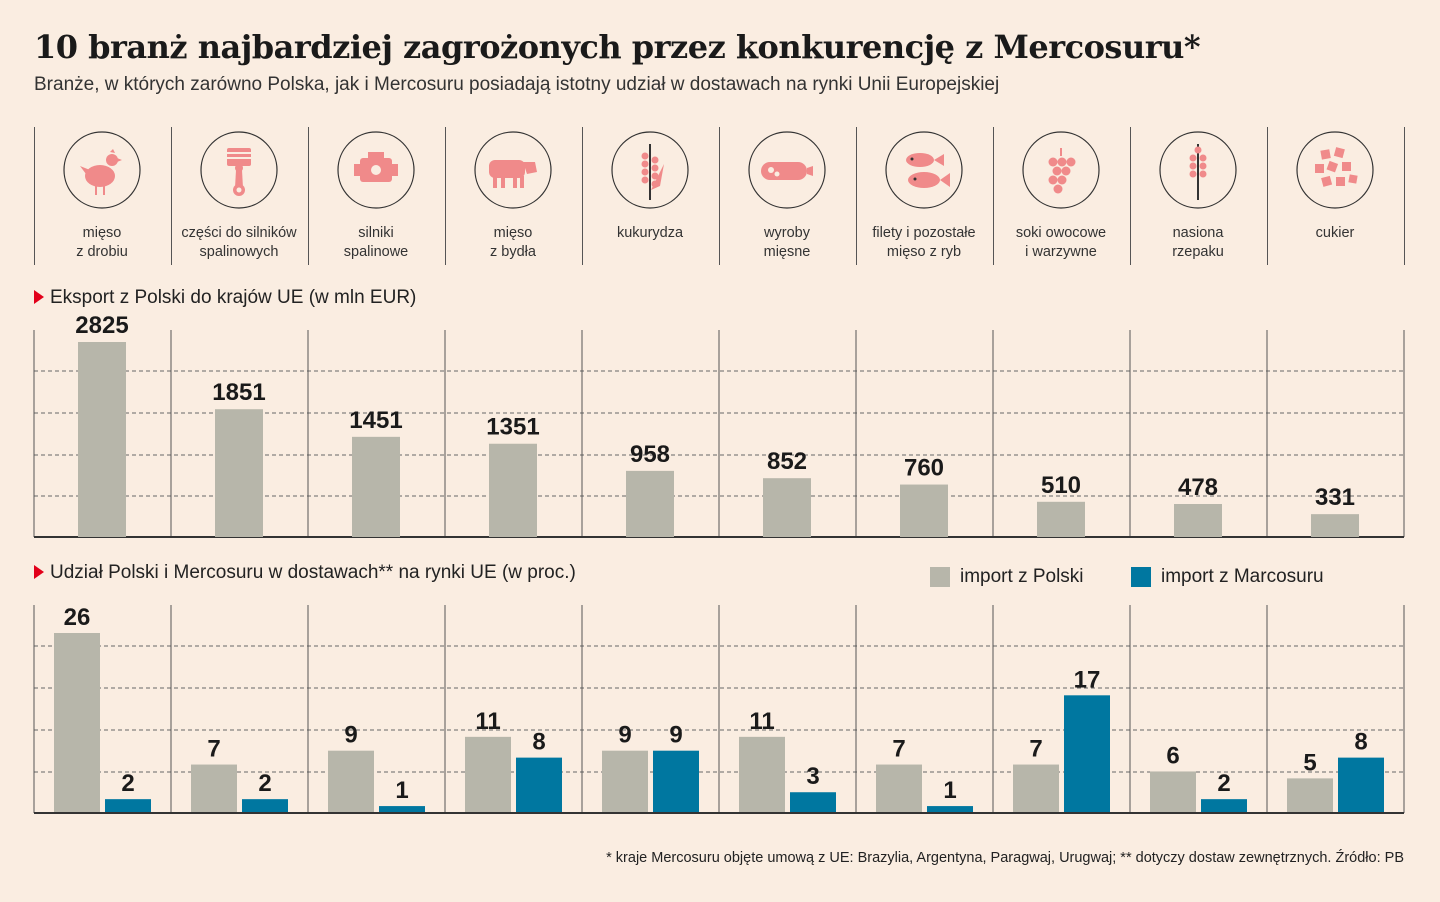 This screenshot has height=902, width=1440. What do you see at coordinates (1061, 170) in the screenshot?
I see `grapes-icon` at bounding box center [1061, 170].